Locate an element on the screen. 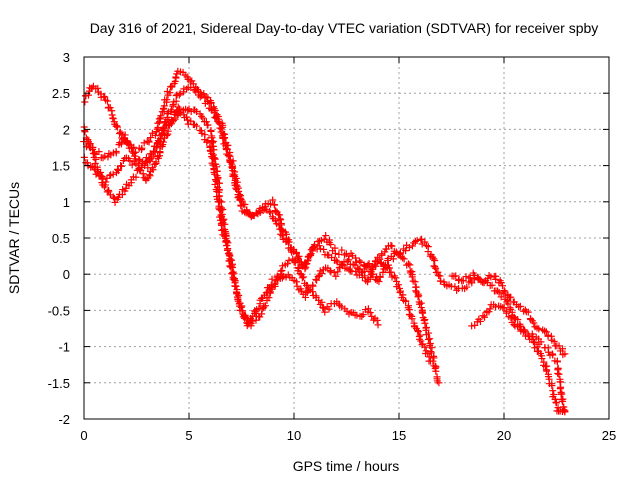  x-tick-label: 20 is located at coordinates (504, 435).